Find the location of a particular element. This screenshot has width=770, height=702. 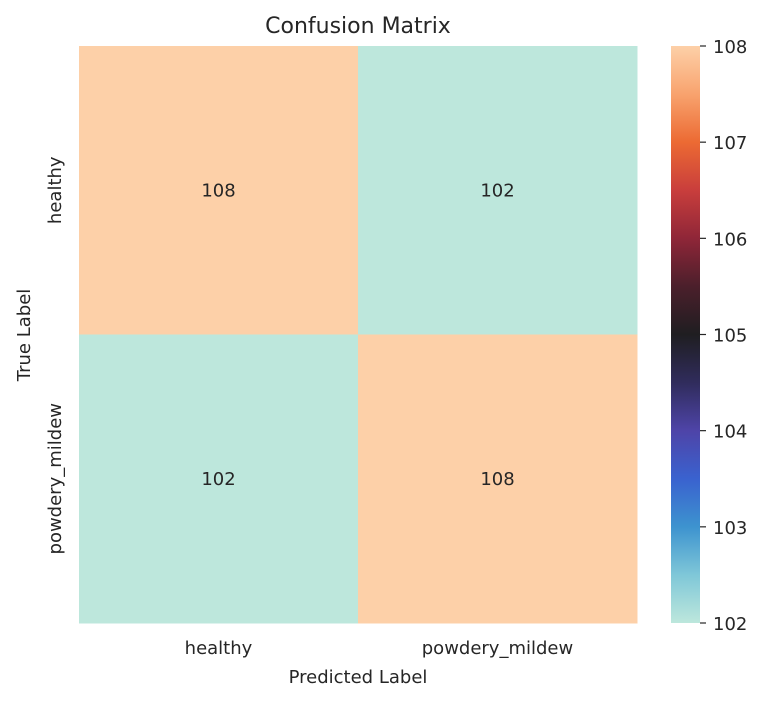

colorbar-tick-label: 104 is located at coordinates (730, 432).